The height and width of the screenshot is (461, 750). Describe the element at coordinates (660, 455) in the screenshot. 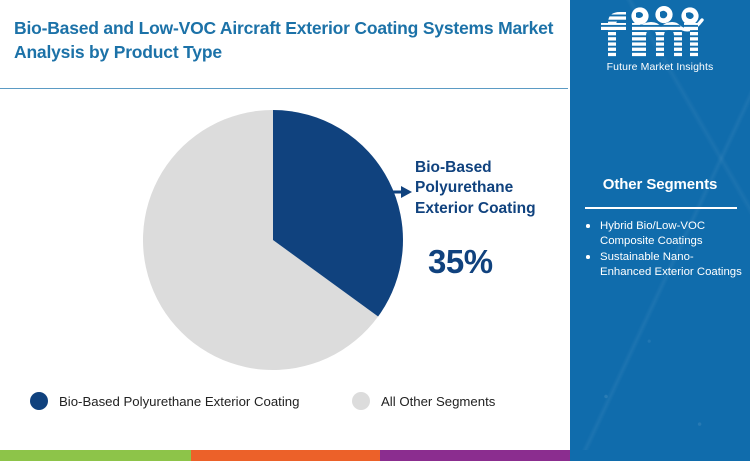

I see `bar-segment-blue` at that location.